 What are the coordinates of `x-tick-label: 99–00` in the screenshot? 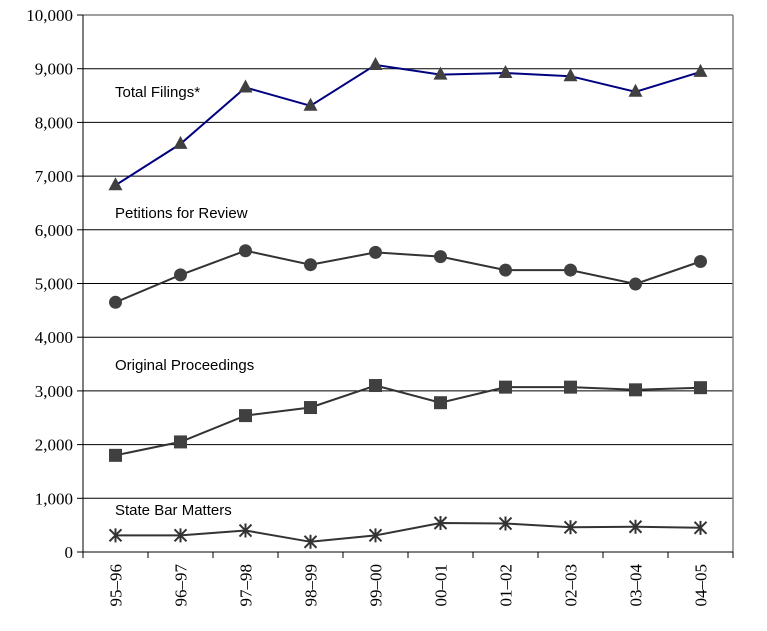 It's located at (376, 585).